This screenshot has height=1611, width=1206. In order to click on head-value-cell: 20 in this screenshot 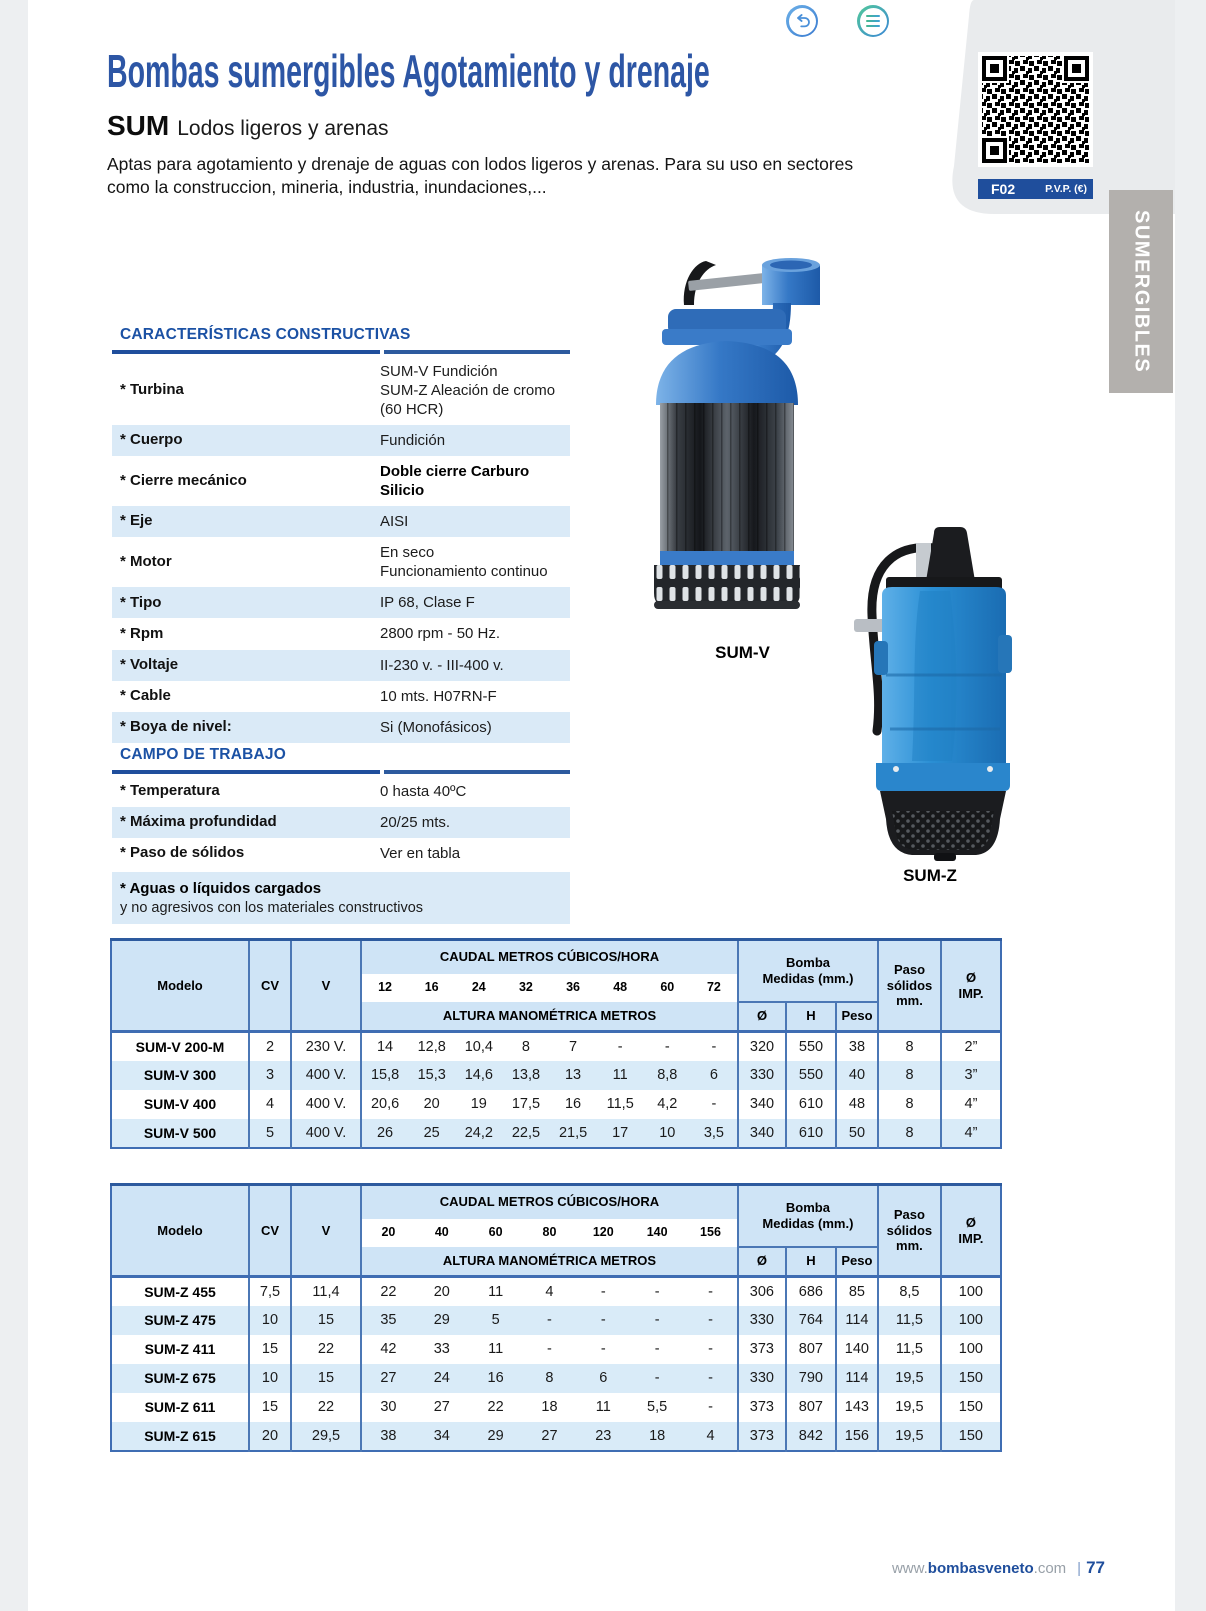, I will do `click(441, 1291)`.